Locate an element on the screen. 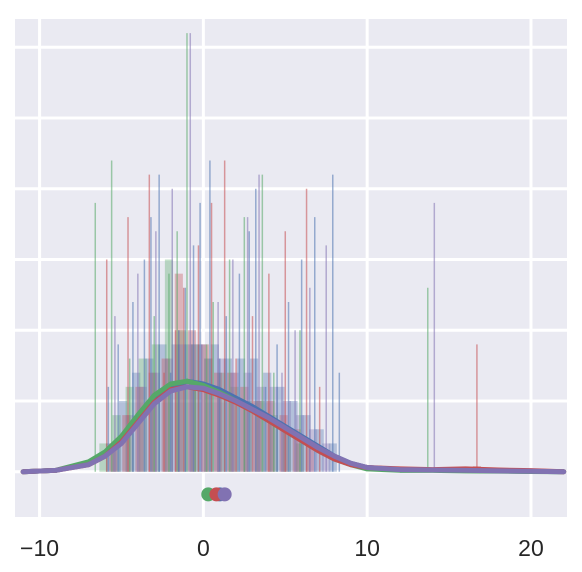 This screenshot has height=572, width=582. kde-curve is located at coordinates (293, 429).